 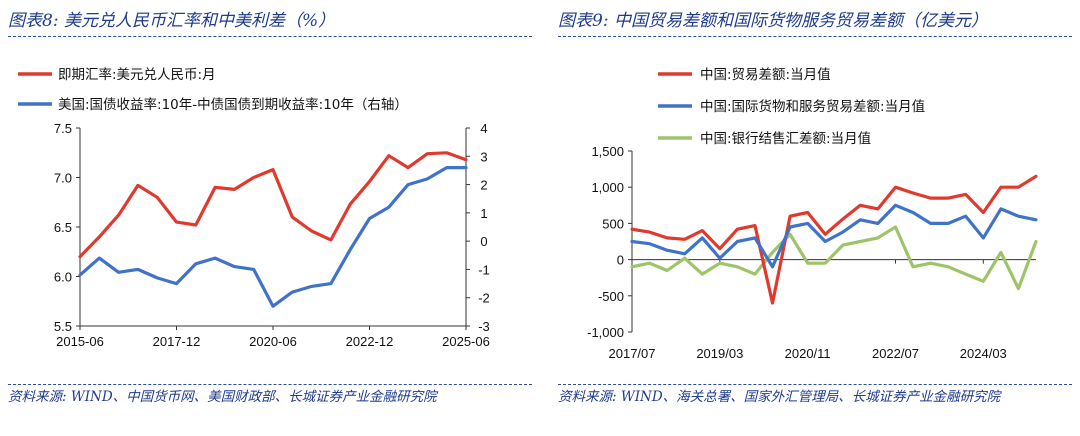 What do you see at coordinates (483, 128) in the screenshot?
I see `right-y-tick-label: 4` at bounding box center [483, 128].